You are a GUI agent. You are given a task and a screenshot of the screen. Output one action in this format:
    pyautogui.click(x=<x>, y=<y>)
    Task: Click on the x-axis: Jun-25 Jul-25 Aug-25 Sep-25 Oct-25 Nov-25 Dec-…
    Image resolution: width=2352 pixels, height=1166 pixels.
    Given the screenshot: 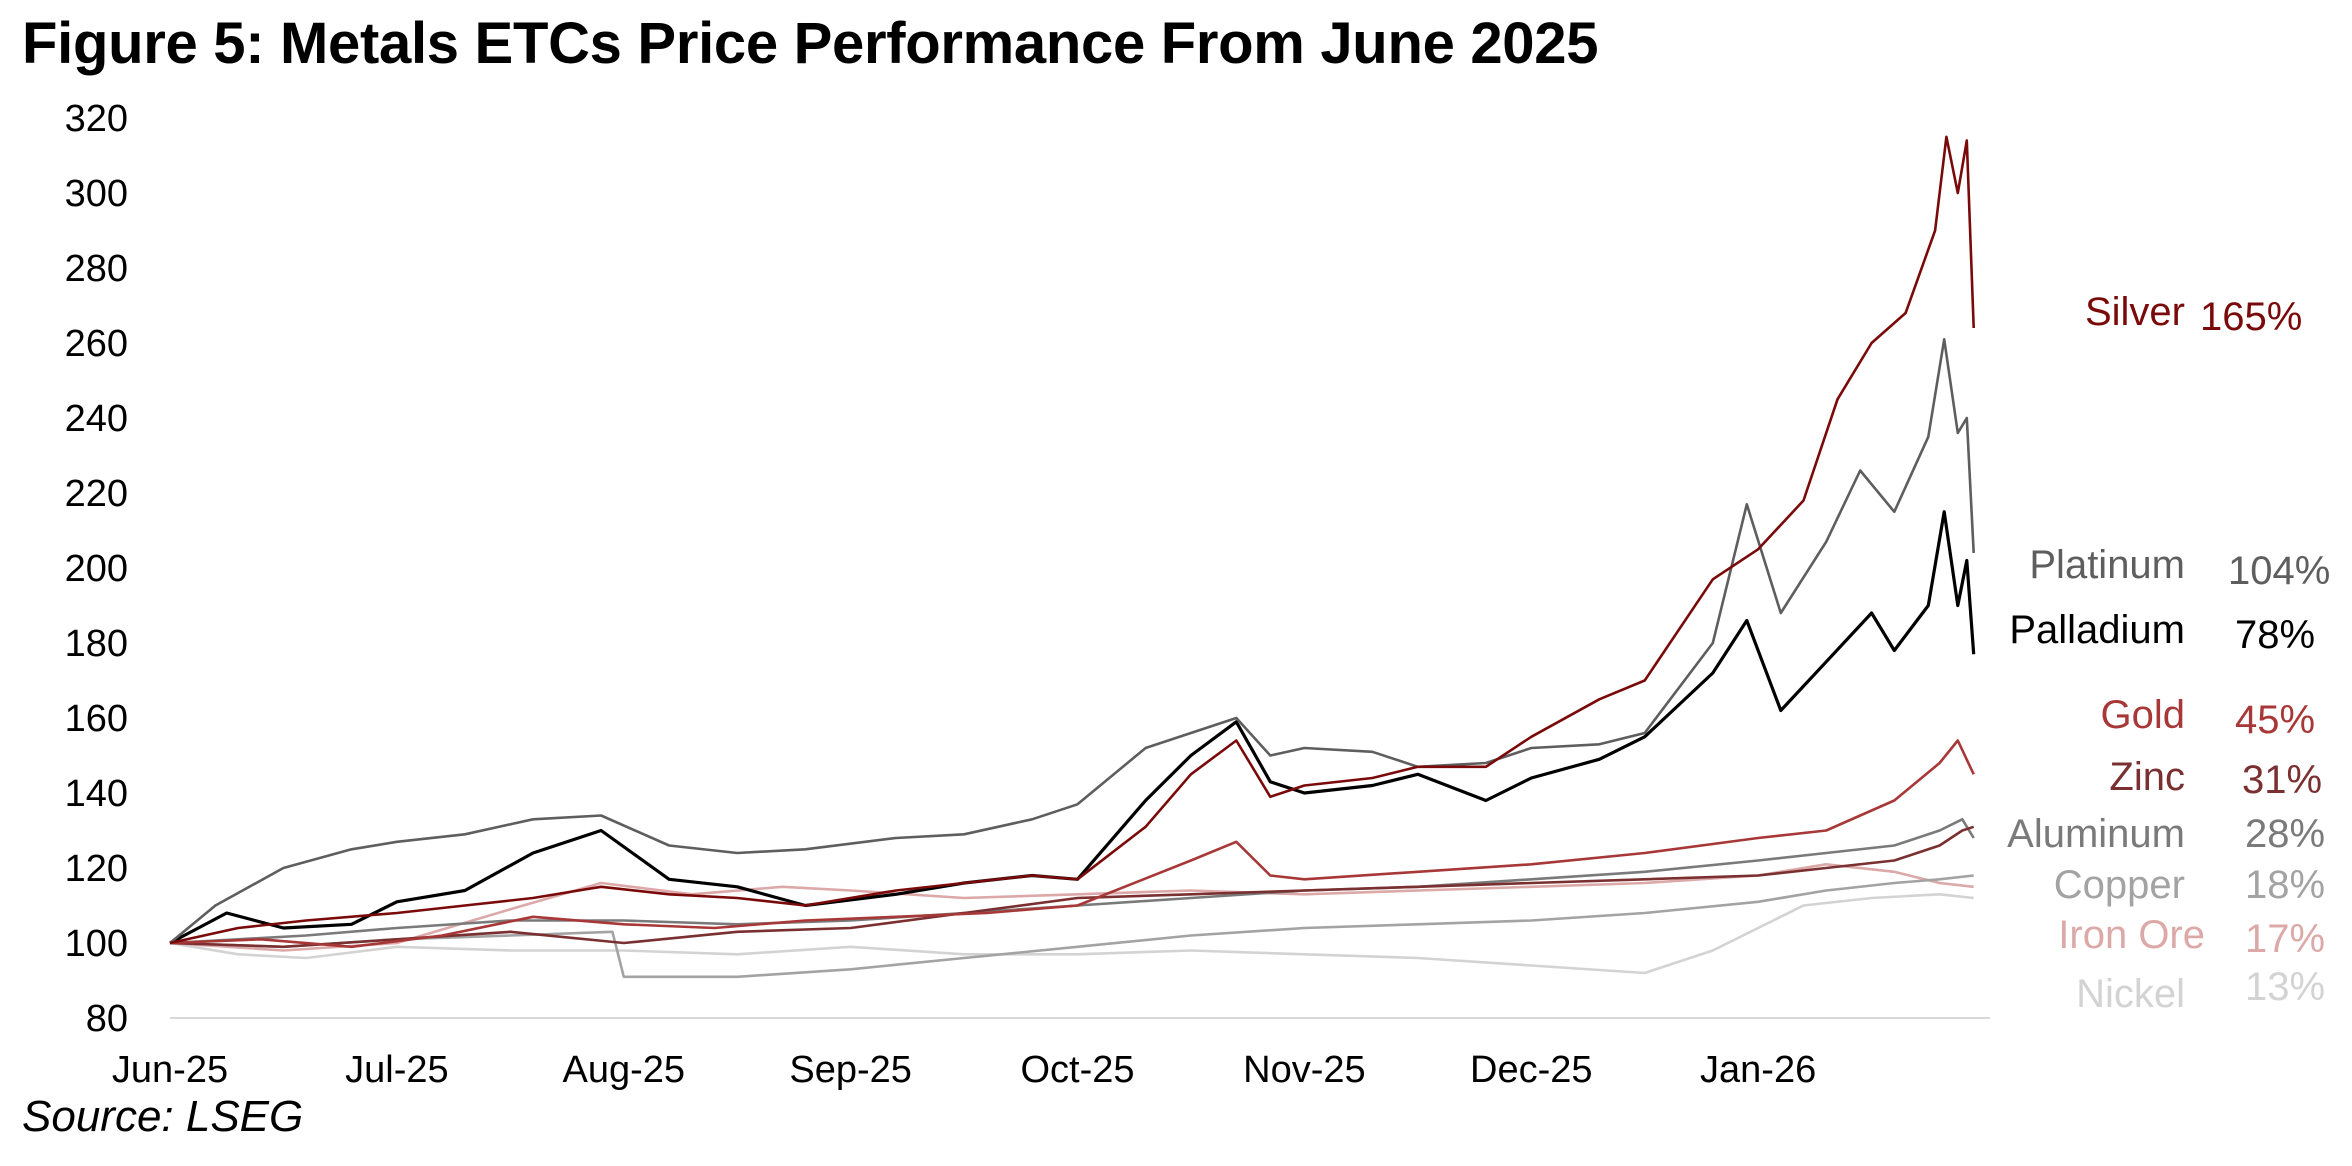 What is the action you would take?
    pyautogui.click(x=964, y=1070)
    